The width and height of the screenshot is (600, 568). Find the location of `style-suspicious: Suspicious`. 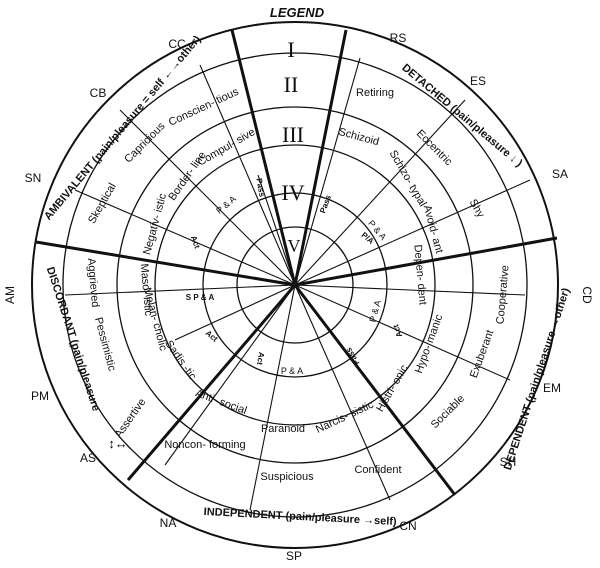

style-suspicious: Suspicious is located at coordinates (287, 477).